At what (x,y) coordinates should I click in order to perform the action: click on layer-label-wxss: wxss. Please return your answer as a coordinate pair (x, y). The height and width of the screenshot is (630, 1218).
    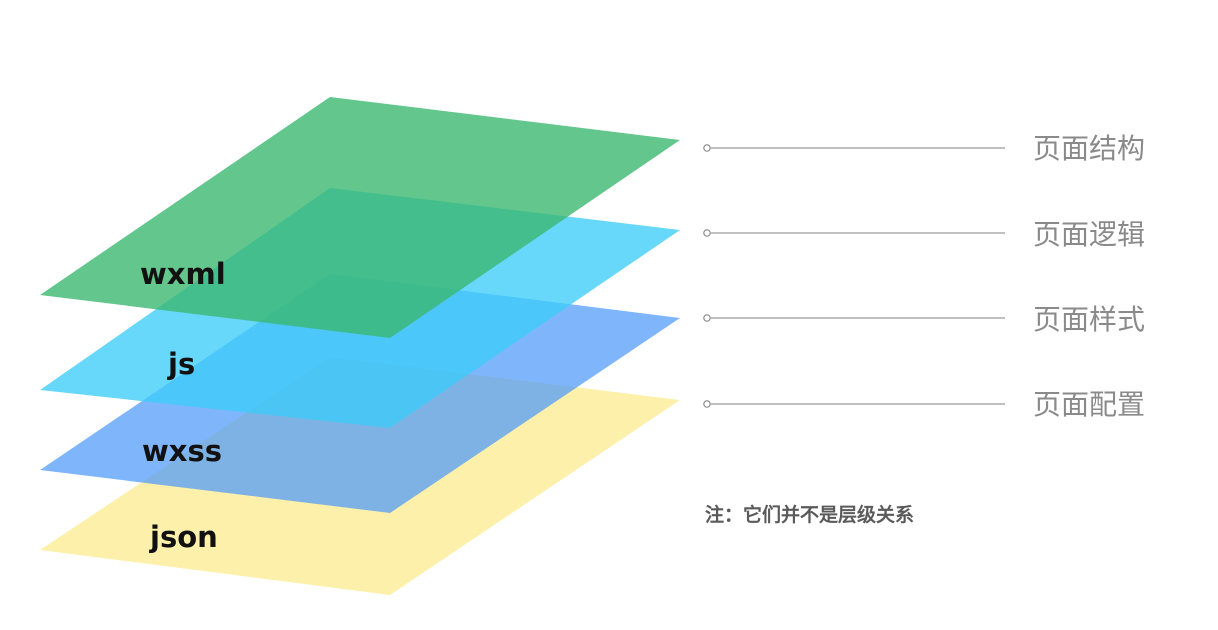
    Looking at the image, I should click on (182, 451).